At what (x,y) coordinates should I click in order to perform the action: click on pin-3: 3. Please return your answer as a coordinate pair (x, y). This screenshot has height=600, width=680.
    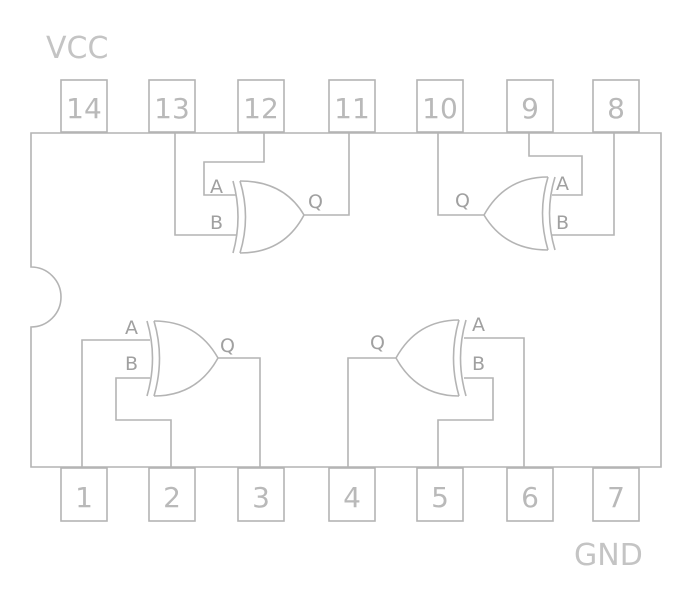
    Looking at the image, I should click on (261, 494).